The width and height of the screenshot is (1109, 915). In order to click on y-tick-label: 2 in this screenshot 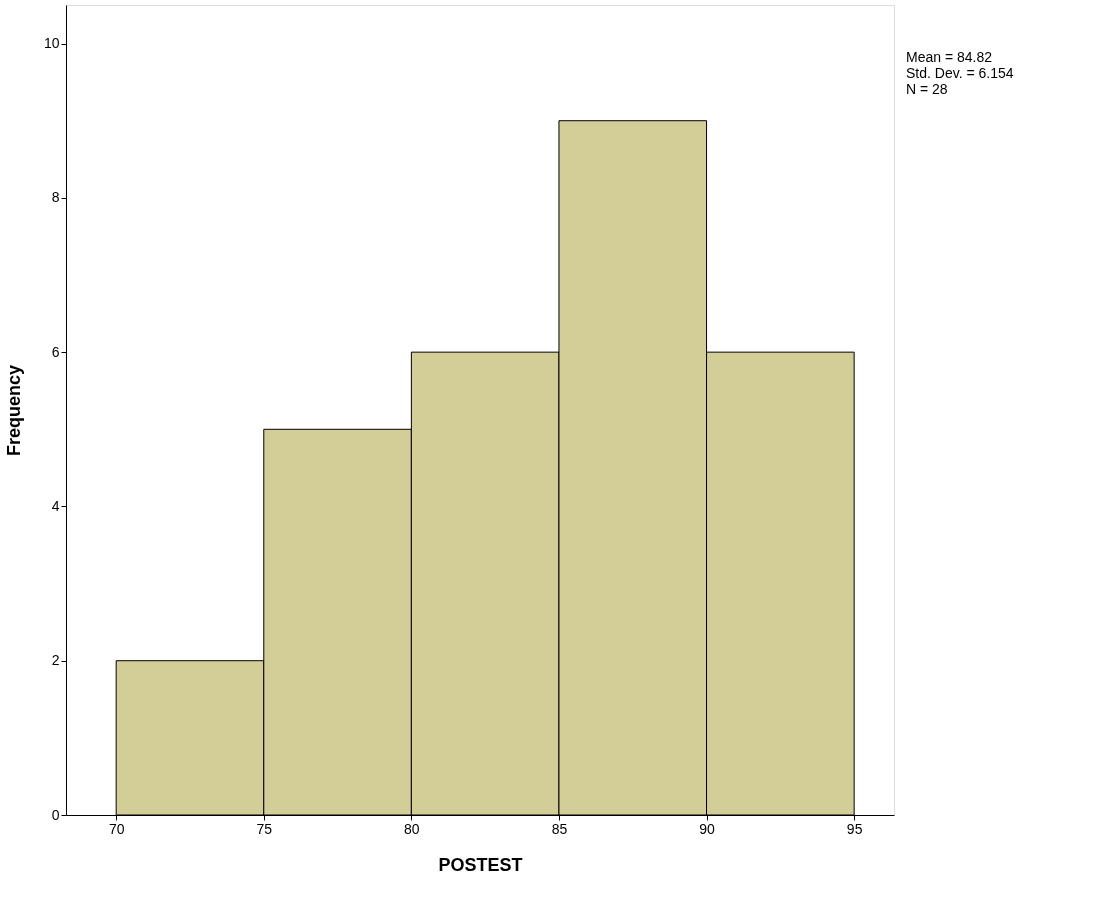, I will do `click(55, 660)`.